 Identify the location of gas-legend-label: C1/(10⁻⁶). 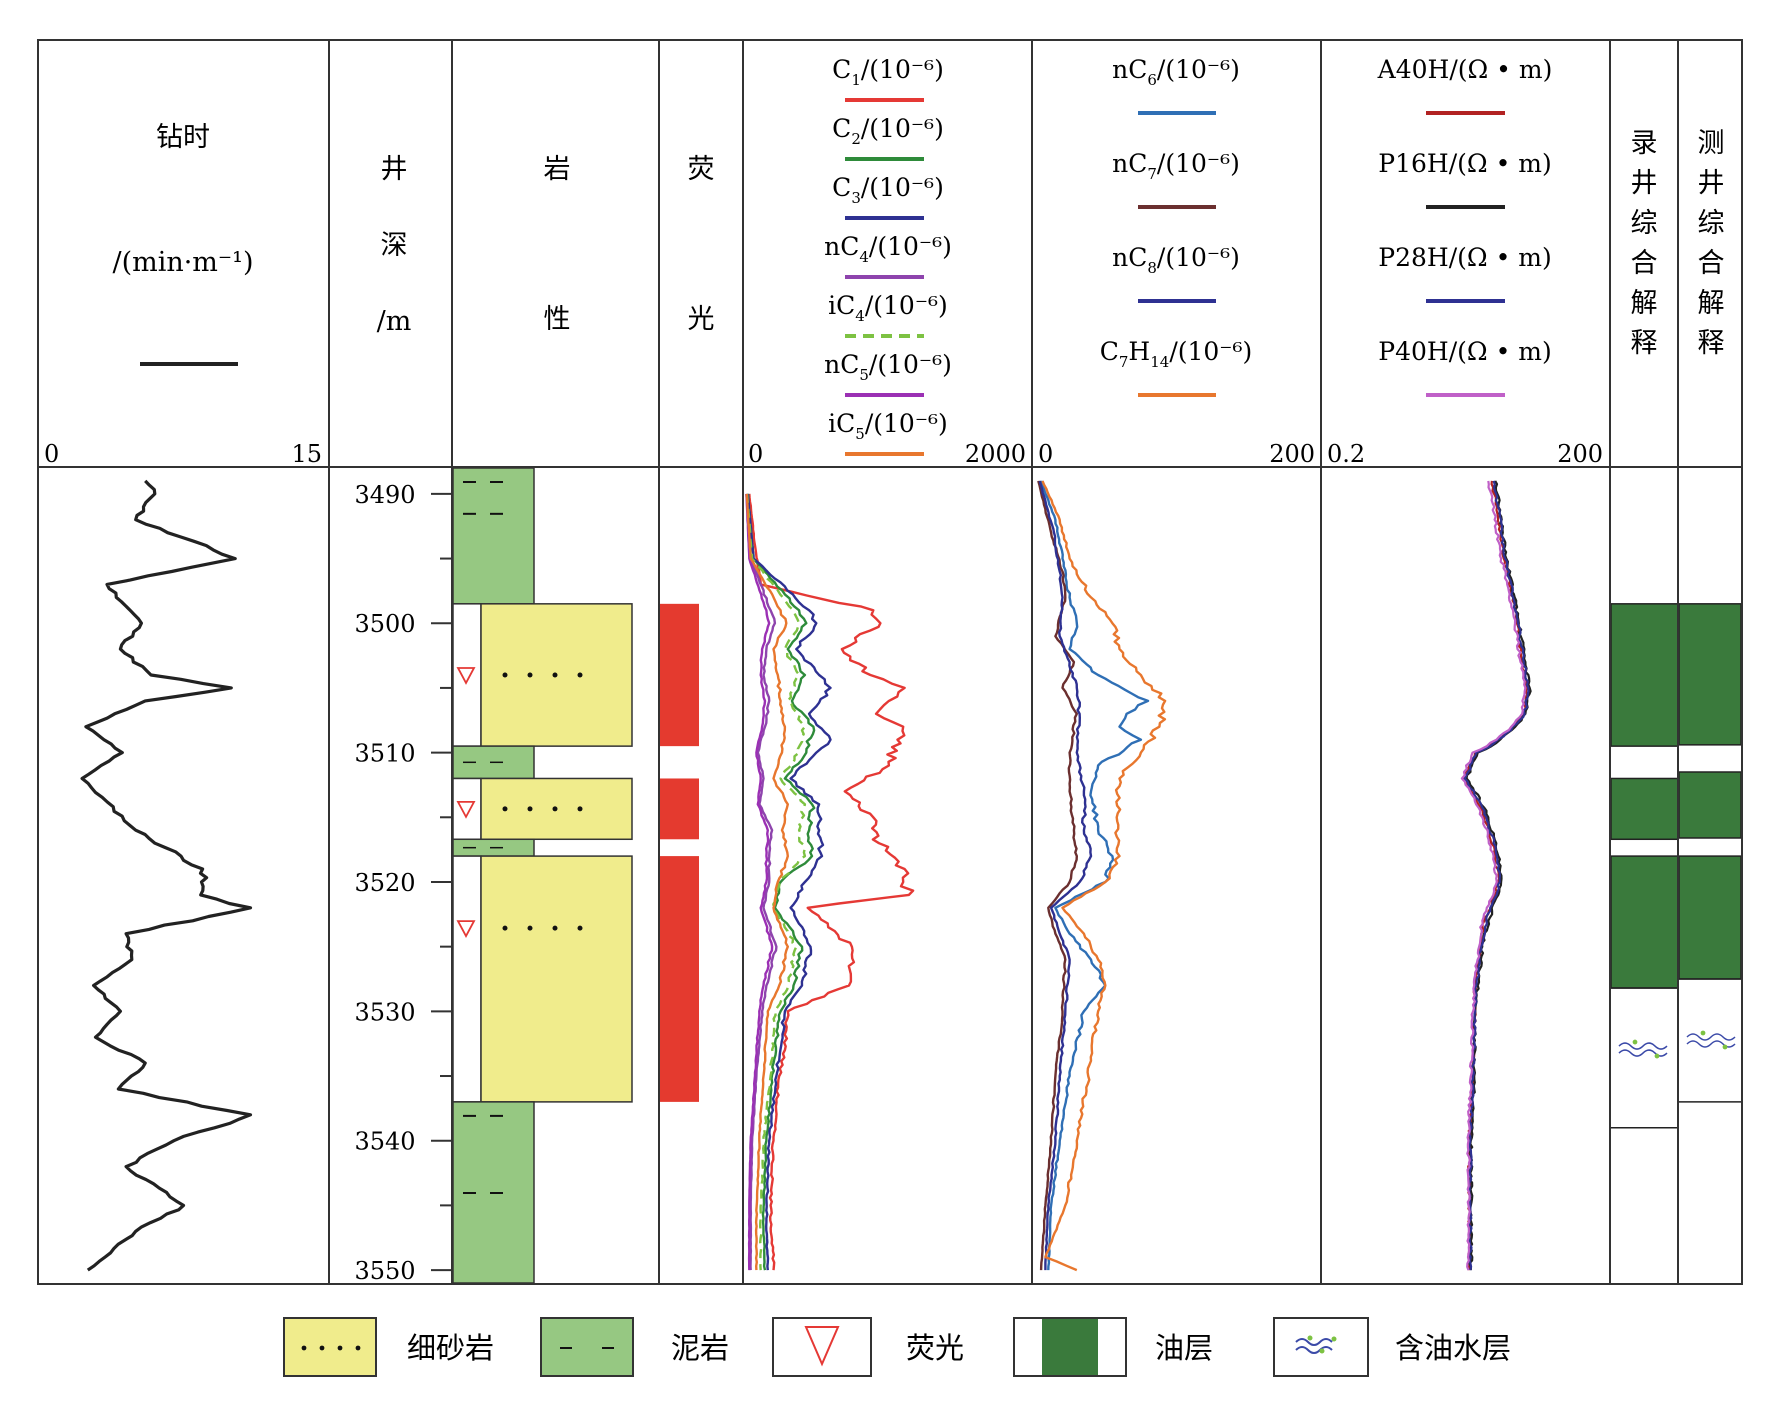
(888, 72).